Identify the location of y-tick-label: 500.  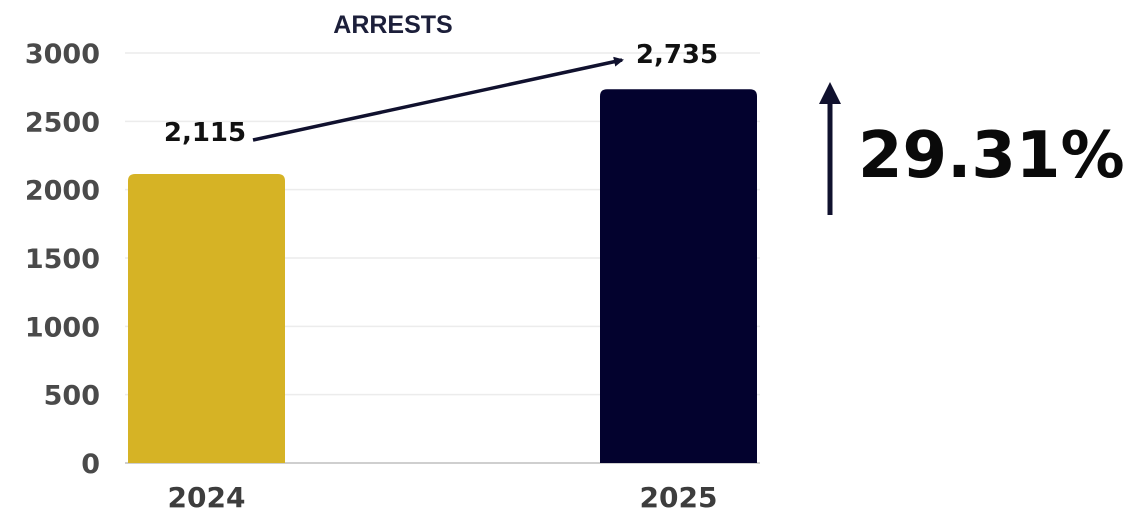
(72, 396).